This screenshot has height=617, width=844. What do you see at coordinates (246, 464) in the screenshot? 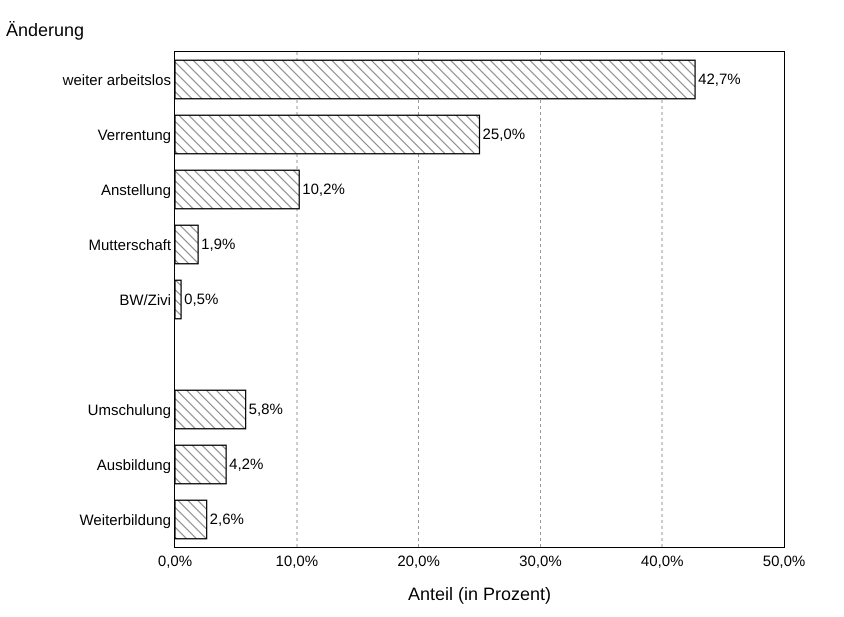
I see `data-label: 4,2%` at bounding box center [246, 464].